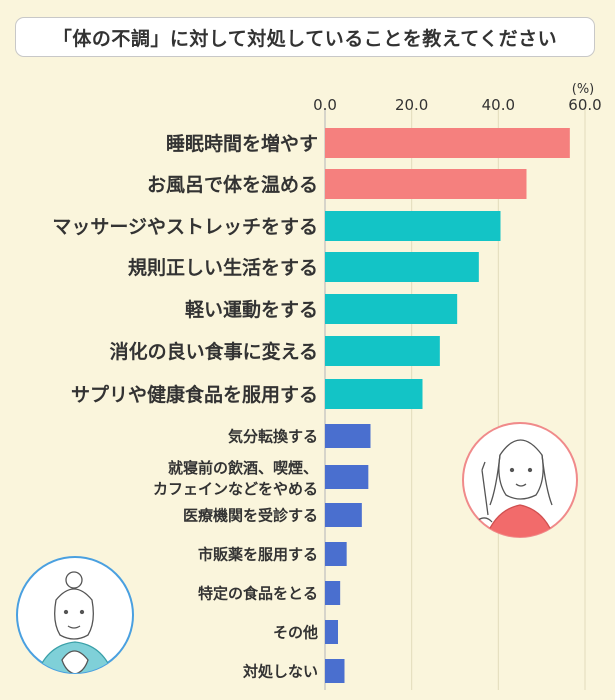 This screenshot has height=700, width=615. What do you see at coordinates (520, 480) in the screenshot?
I see `woman-pointing-illustration` at bounding box center [520, 480].